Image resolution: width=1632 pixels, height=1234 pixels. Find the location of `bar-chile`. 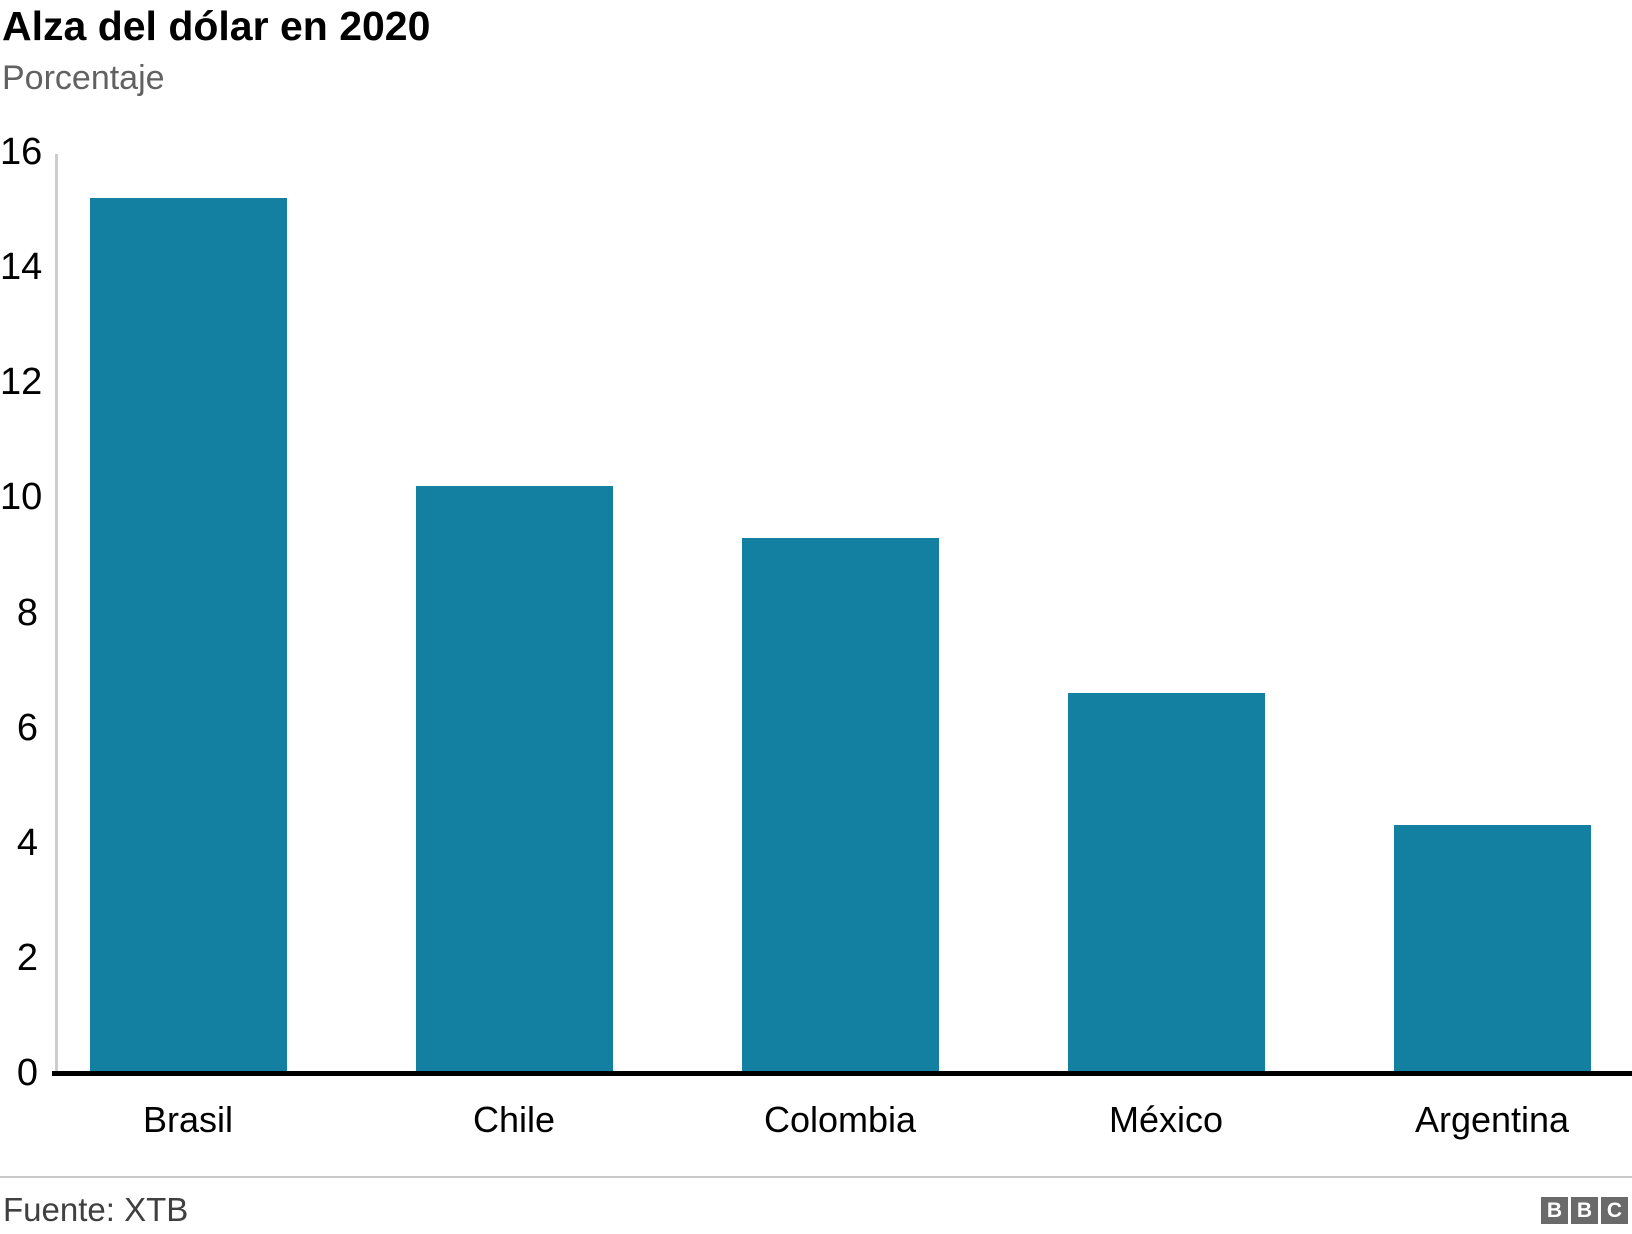

bar-chile is located at coordinates (514, 778).